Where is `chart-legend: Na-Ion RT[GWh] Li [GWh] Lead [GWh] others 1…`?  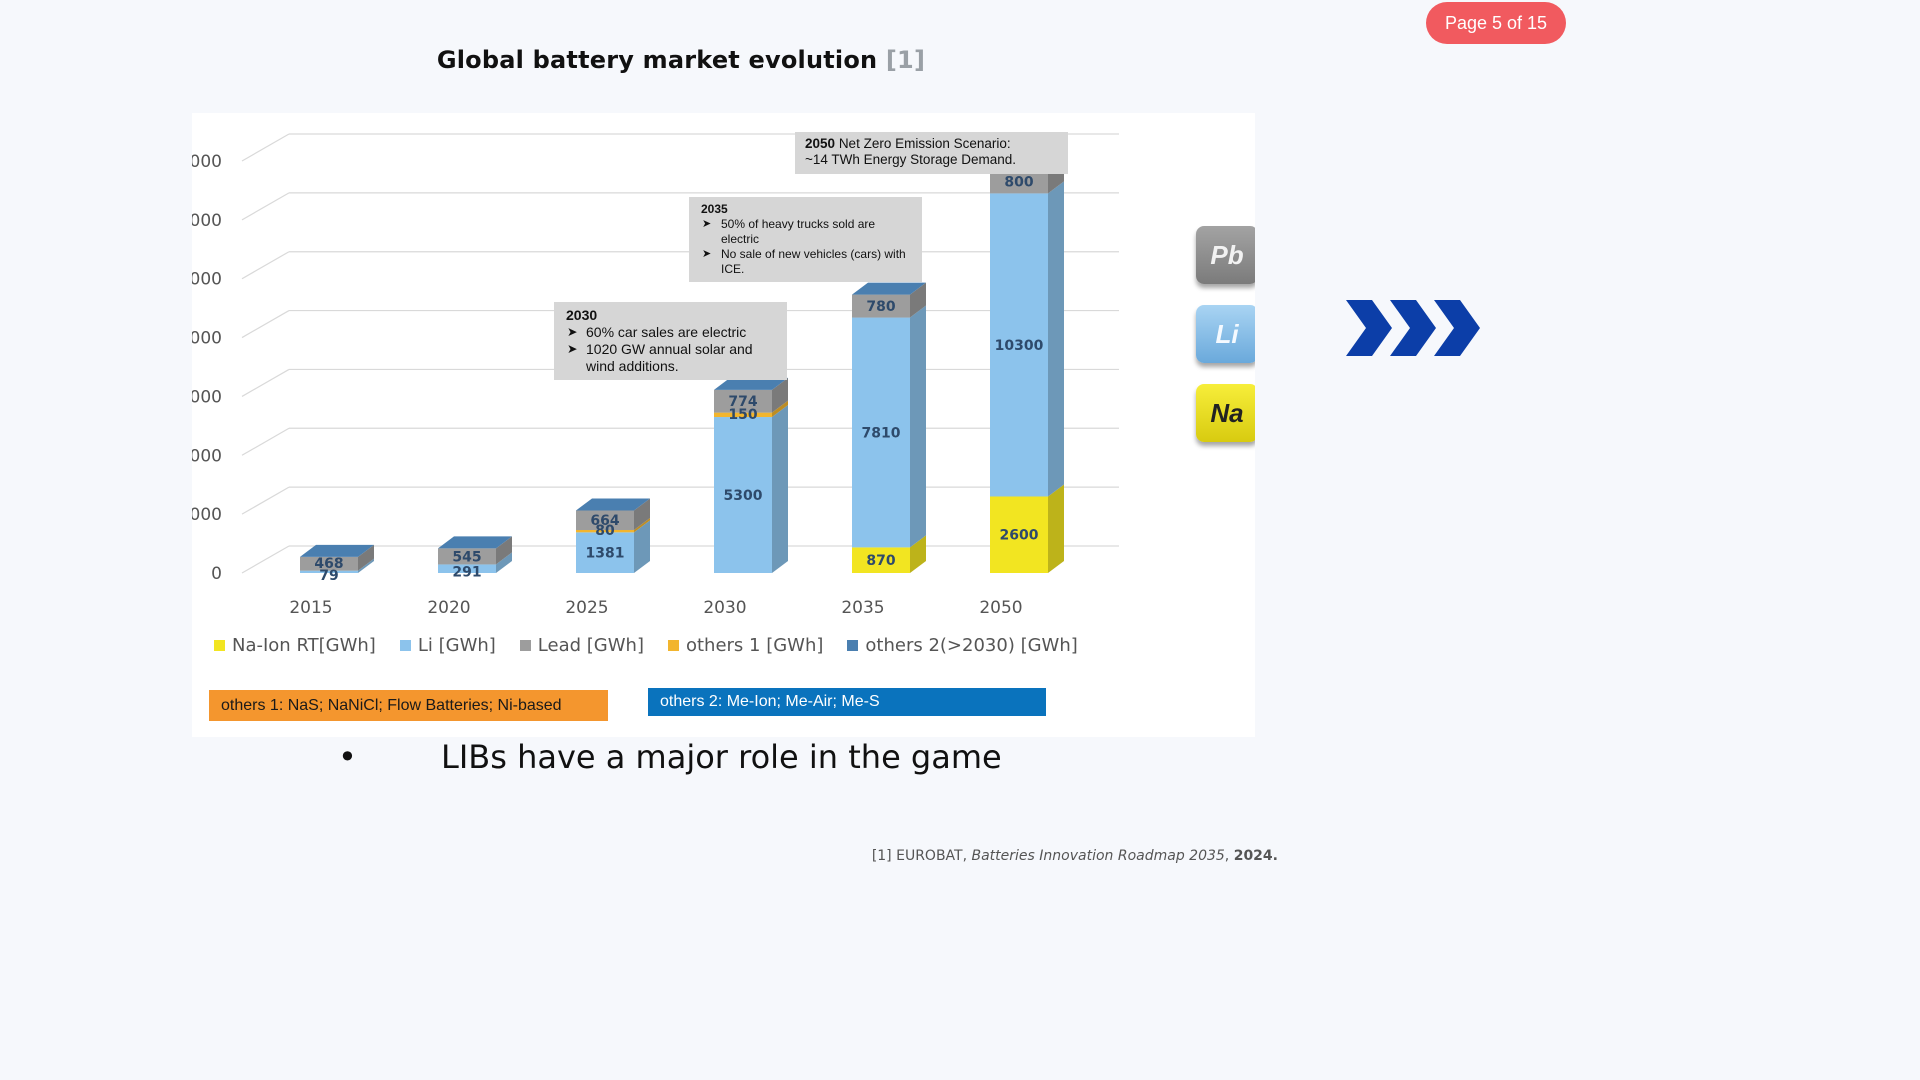 chart-legend: Na-Ion RT[GWh] Li [GWh] Lead [GWh] others 1… is located at coordinates (646, 645).